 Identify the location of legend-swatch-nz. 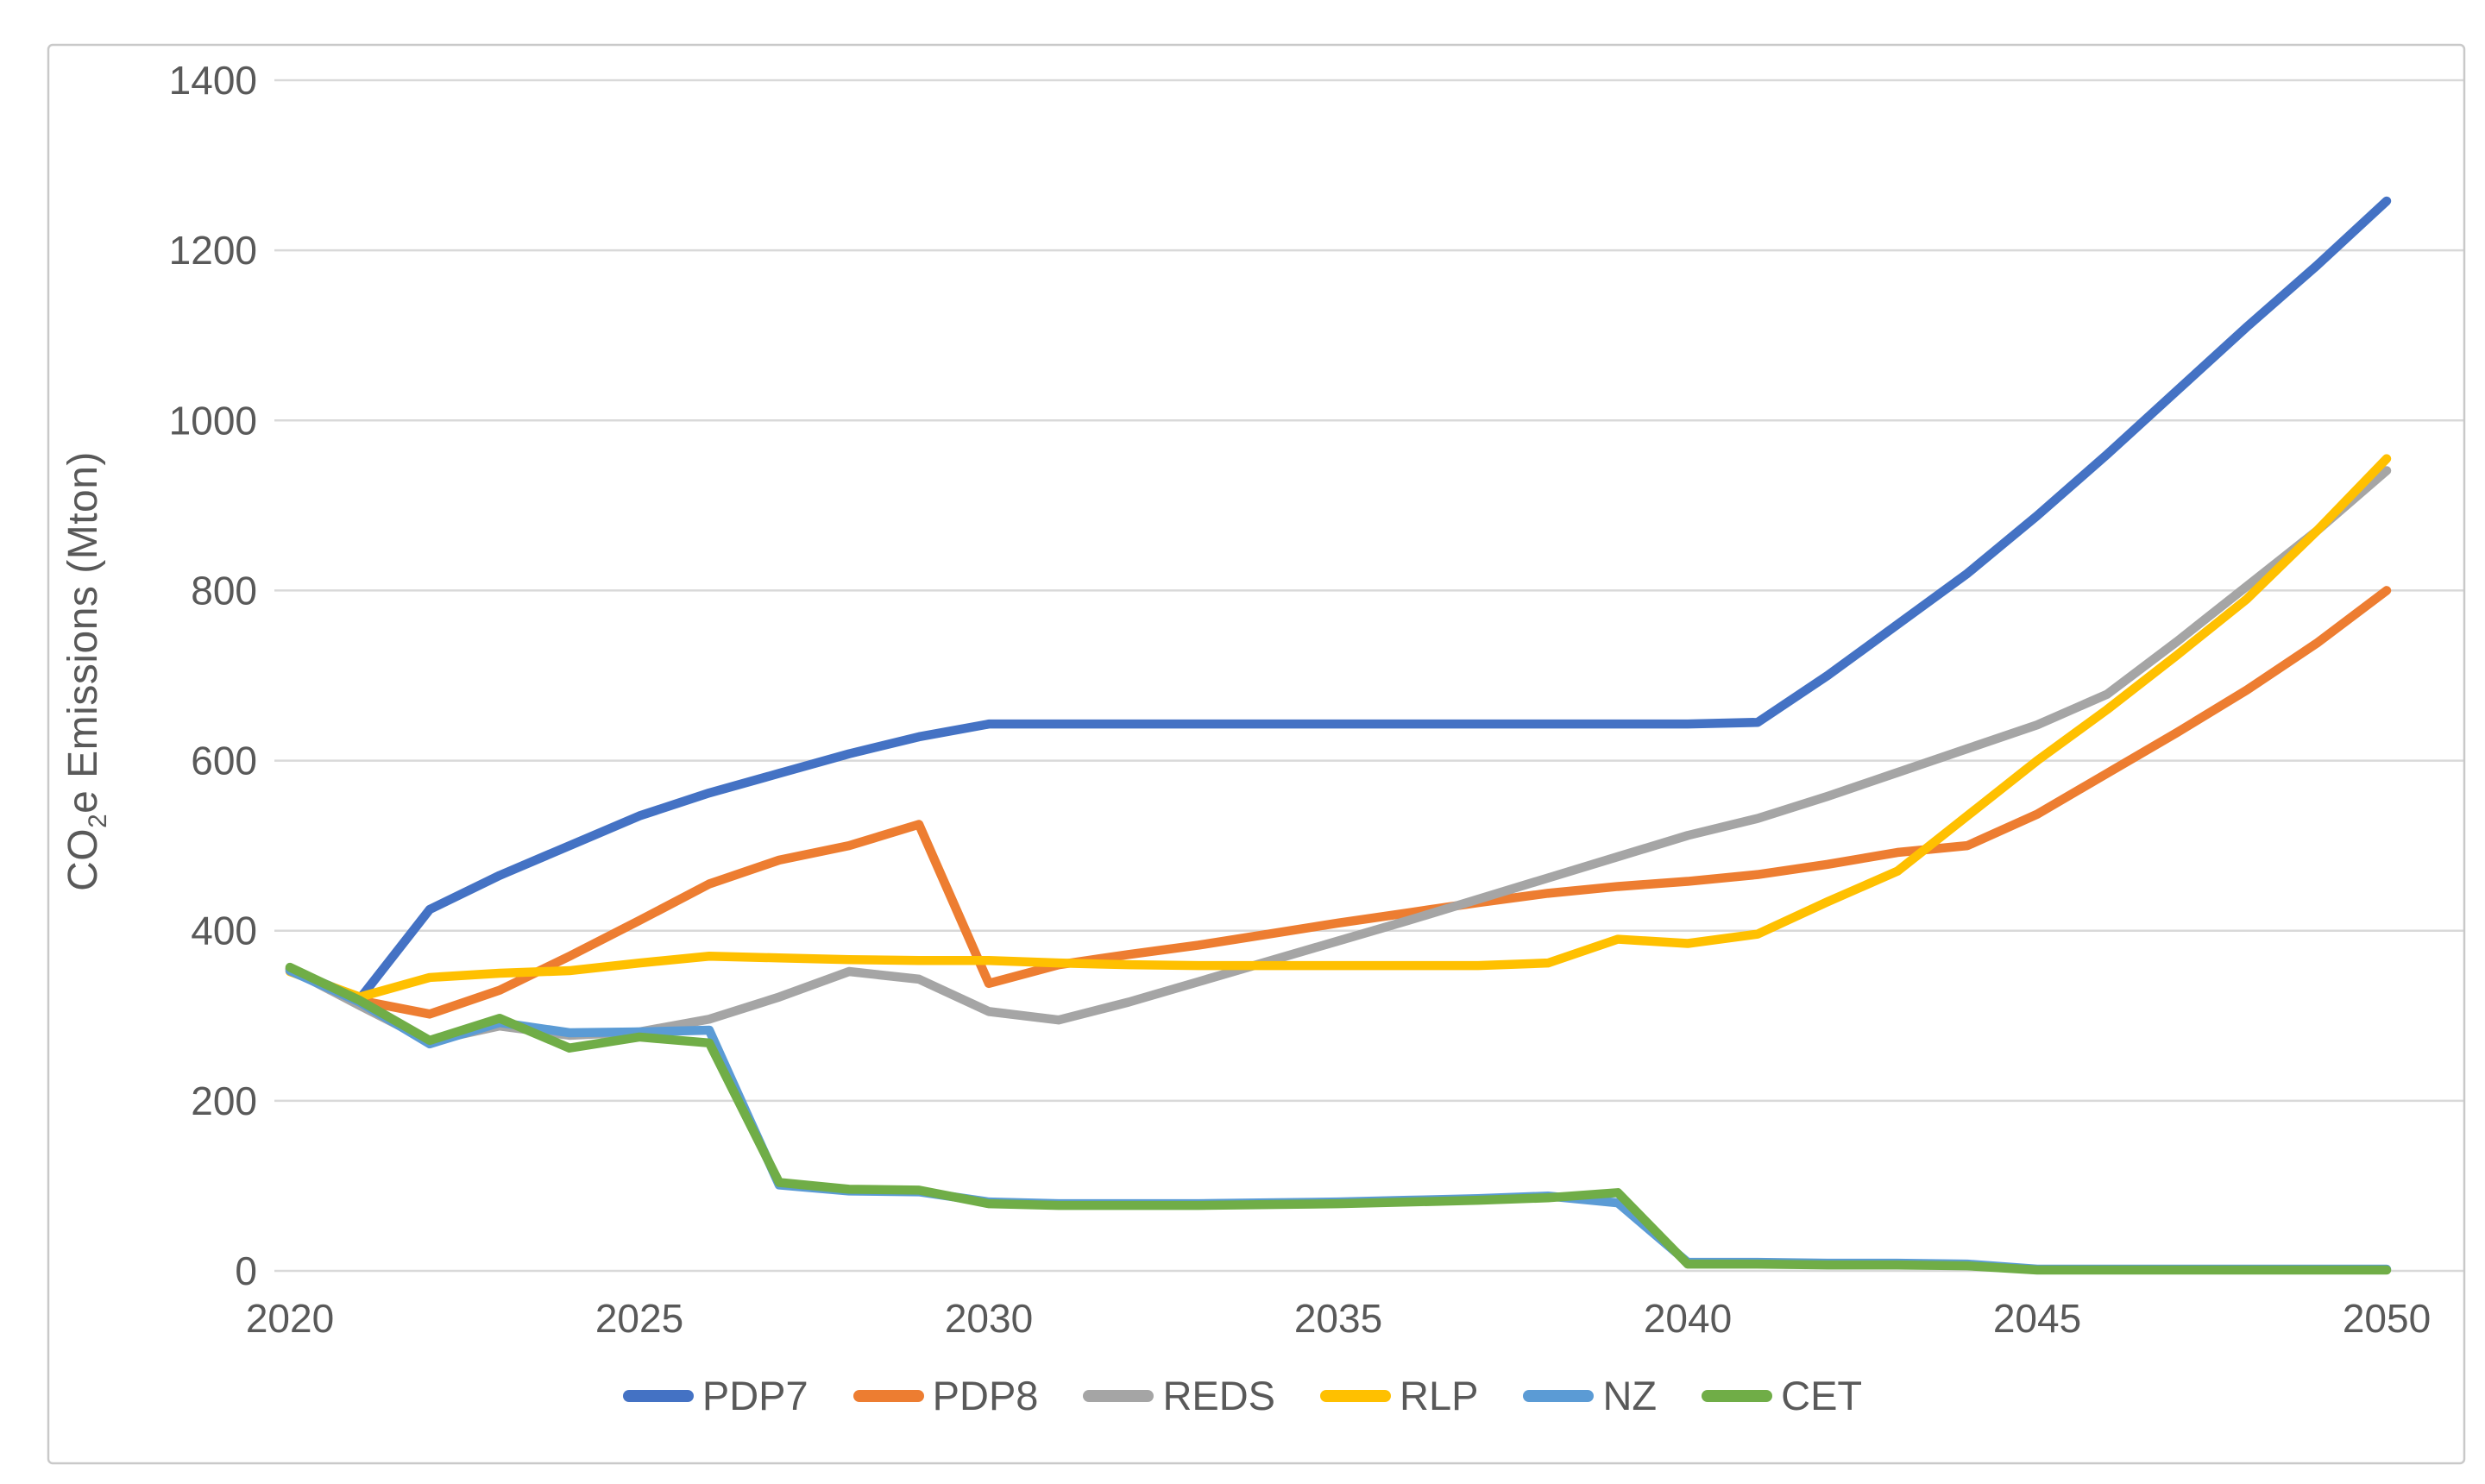
(1559, 1395).